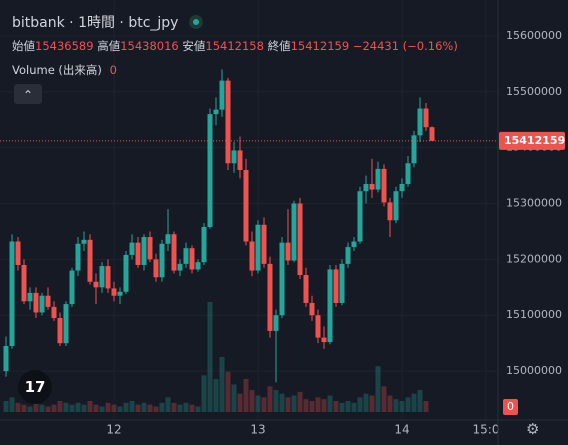  What do you see at coordinates (35, 387) in the screenshot?
I see `logo: 17` at bounding box center [35, 387].